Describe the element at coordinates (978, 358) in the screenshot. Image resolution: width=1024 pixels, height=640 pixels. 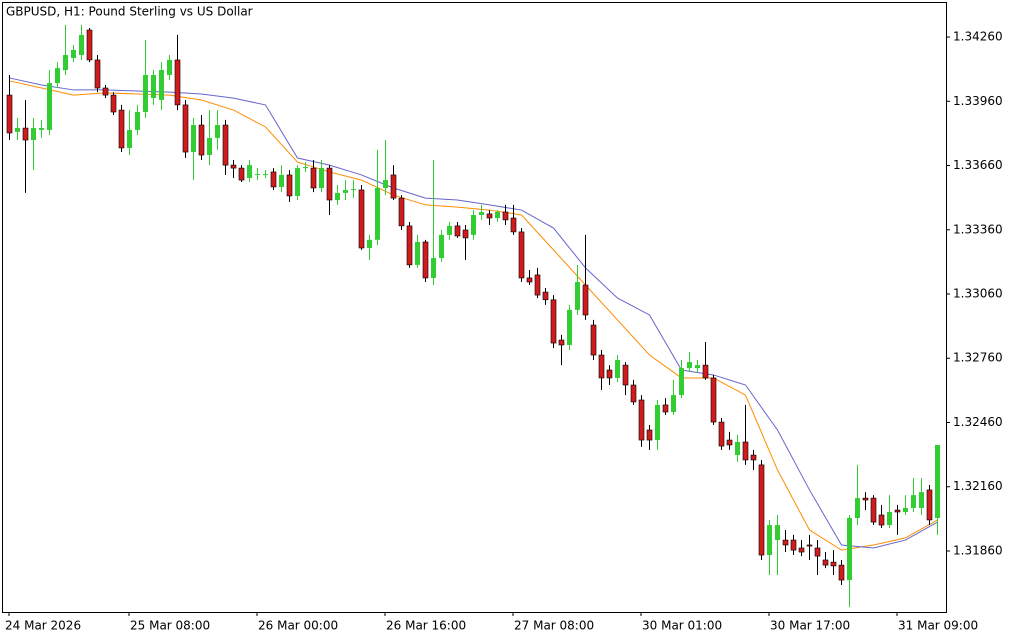
I see `y-tick-label: 1.32760` at that location.